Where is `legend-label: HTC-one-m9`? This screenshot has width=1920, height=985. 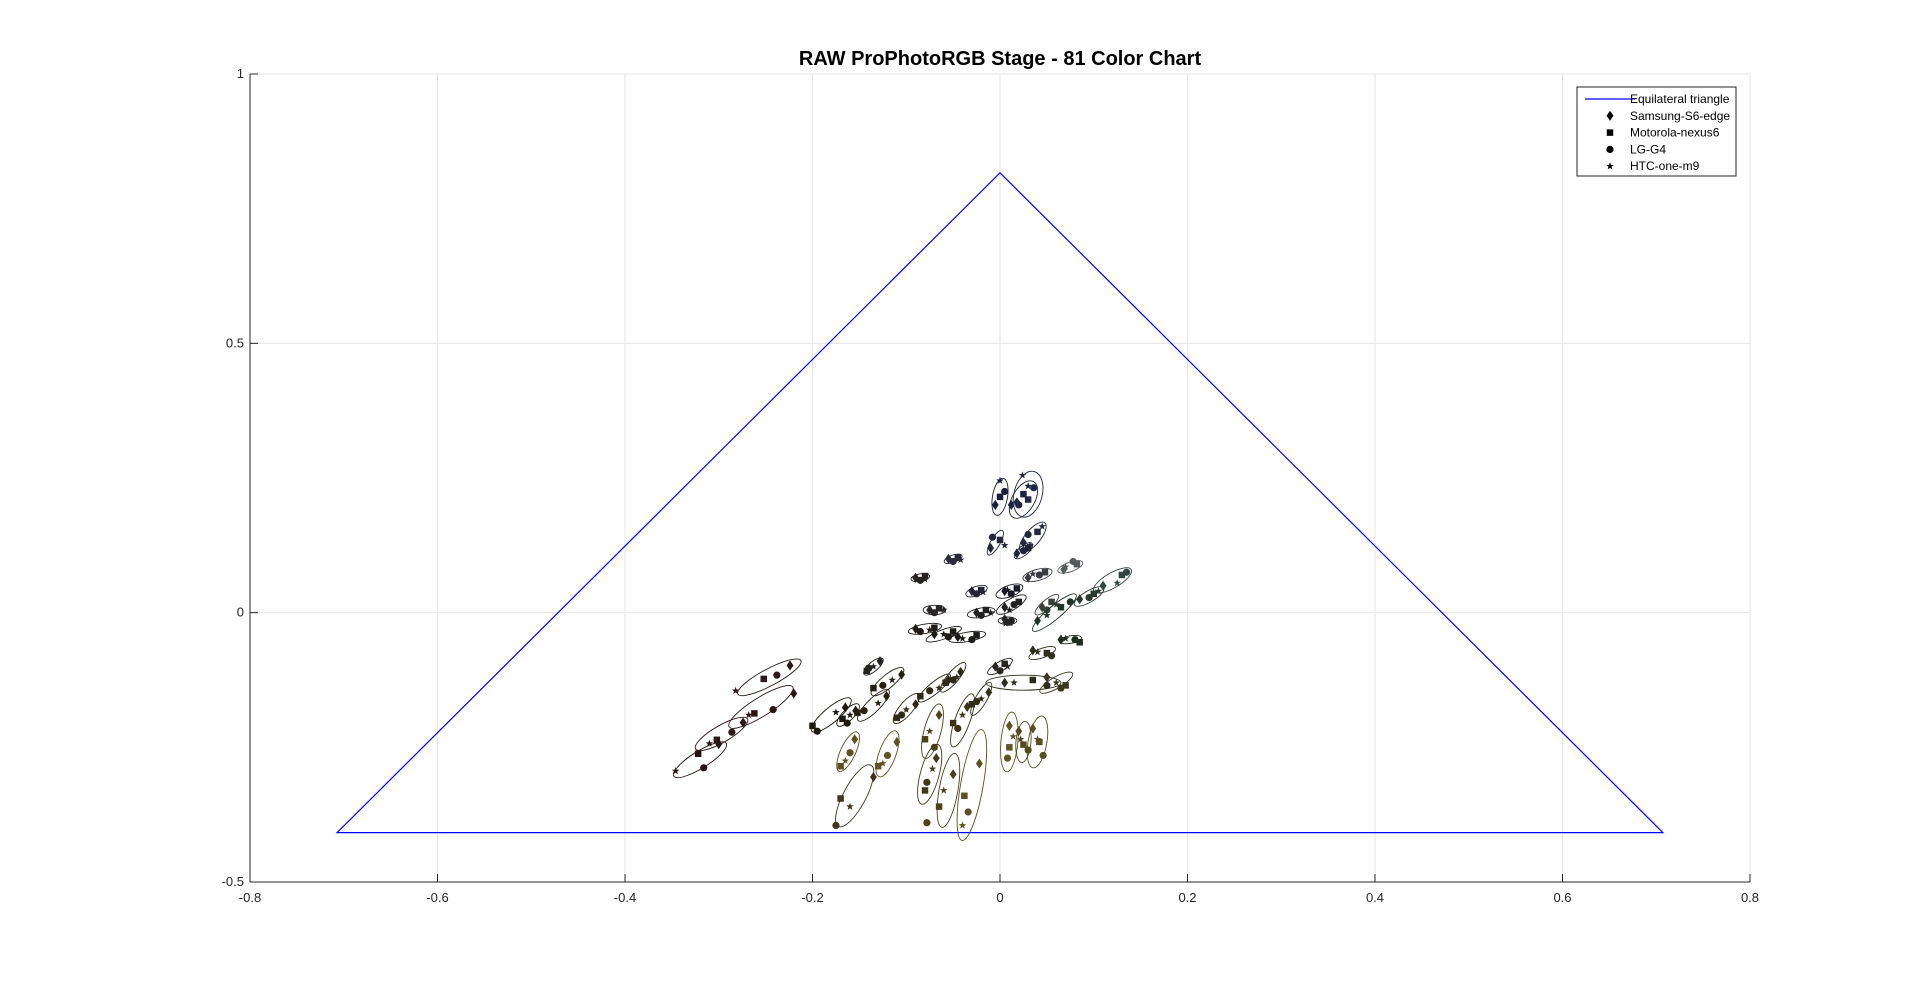 legend-label: HTC-one-m9 is located at coordinates (1665, 166).